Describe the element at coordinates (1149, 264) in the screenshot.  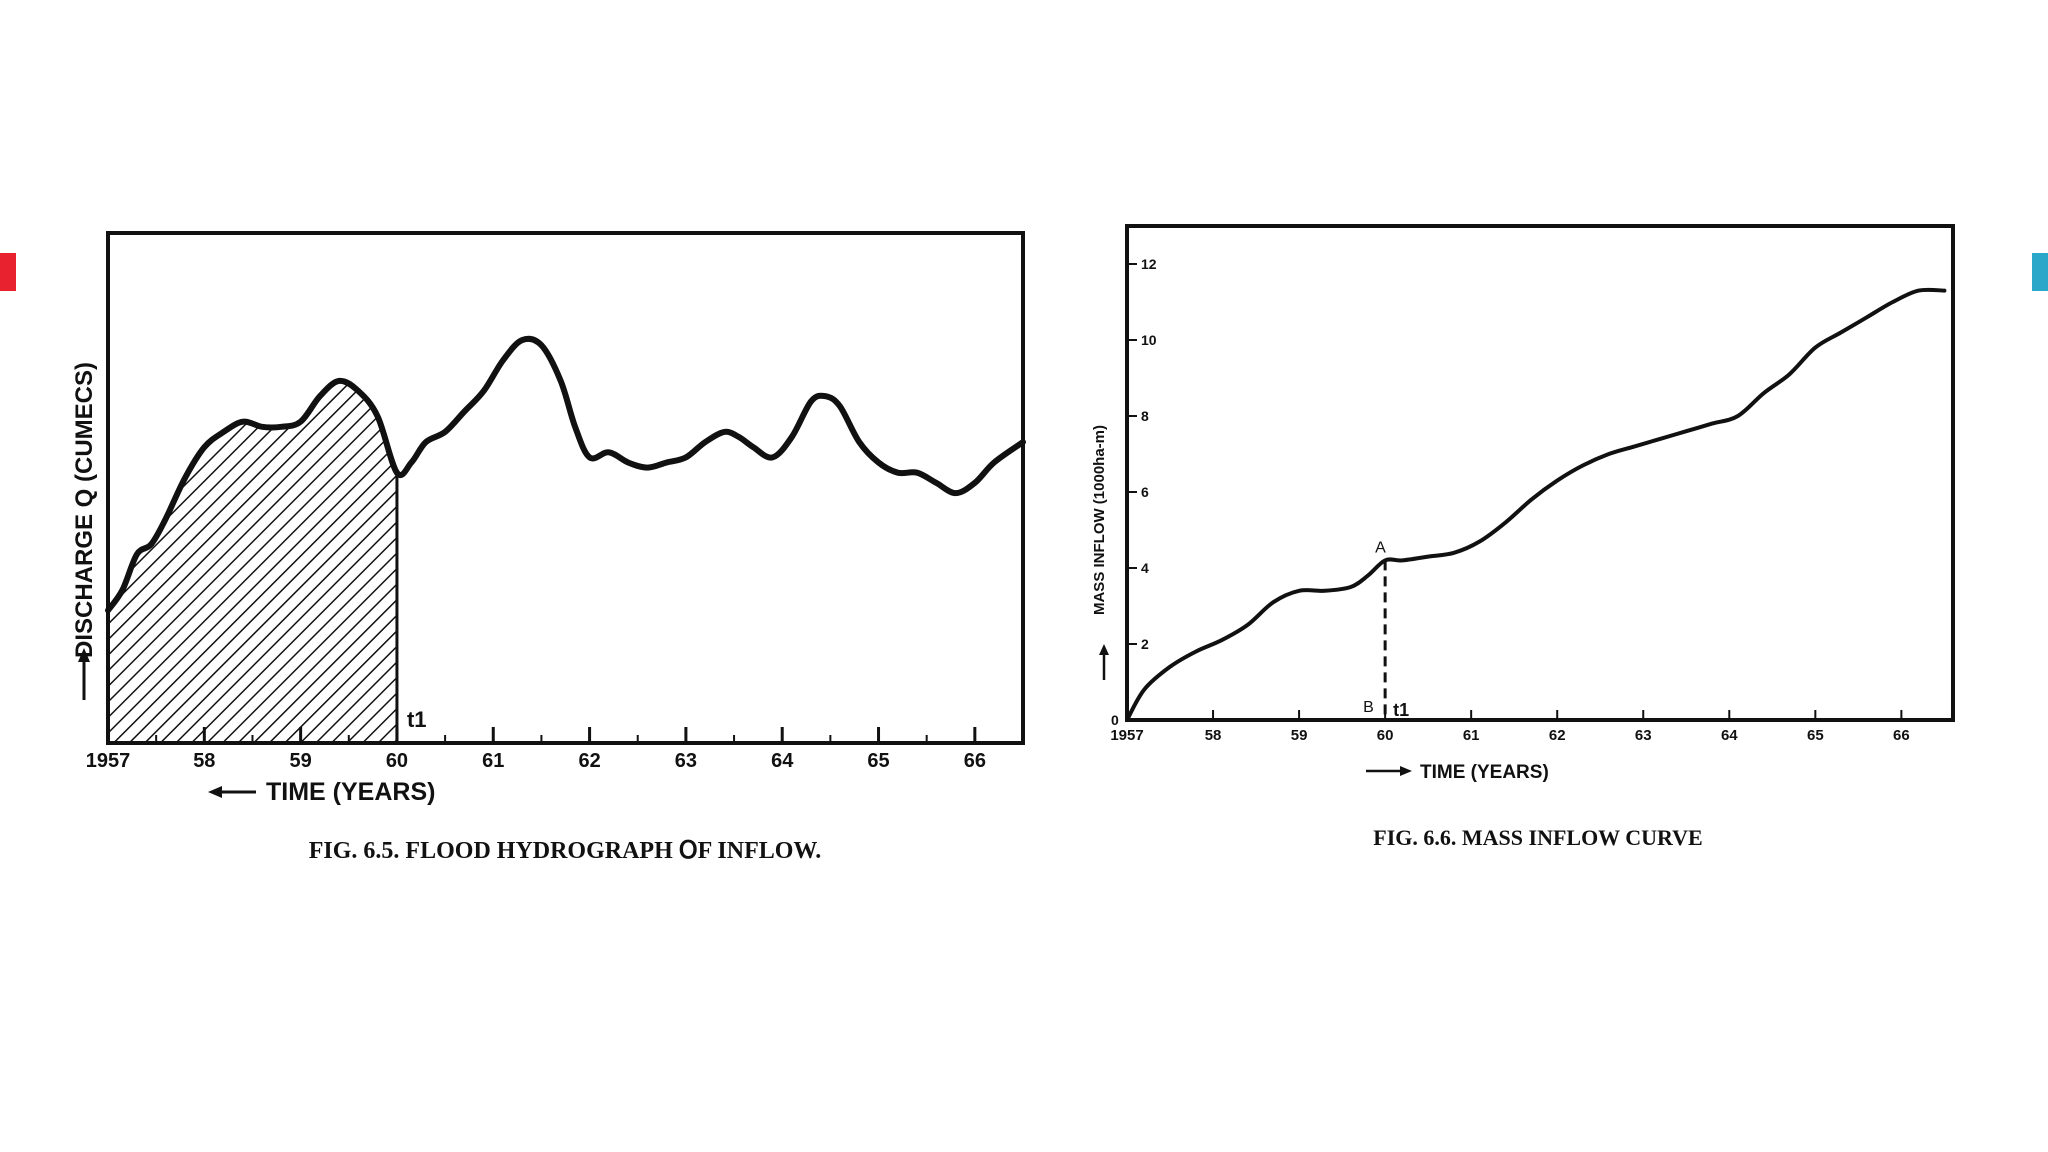
I see `y-tick-label: 12` at that location.